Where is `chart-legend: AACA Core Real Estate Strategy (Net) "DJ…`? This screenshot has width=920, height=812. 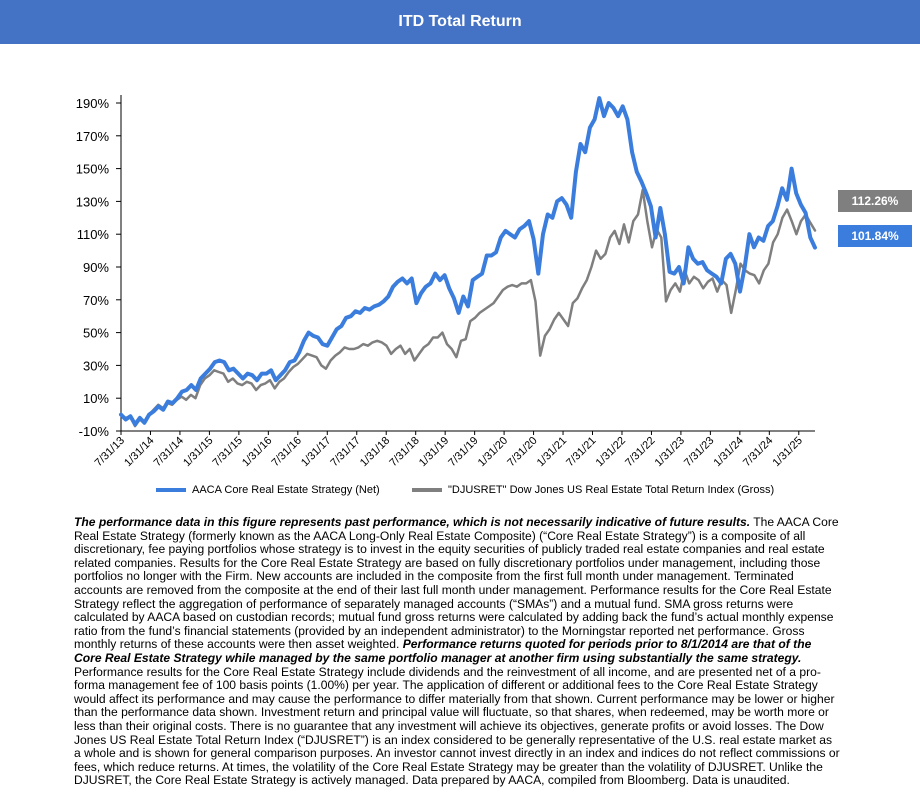 chart-legend: AACA Core Real Estate Strategy (Net) "DJ… is located at coordinates (460, 494).